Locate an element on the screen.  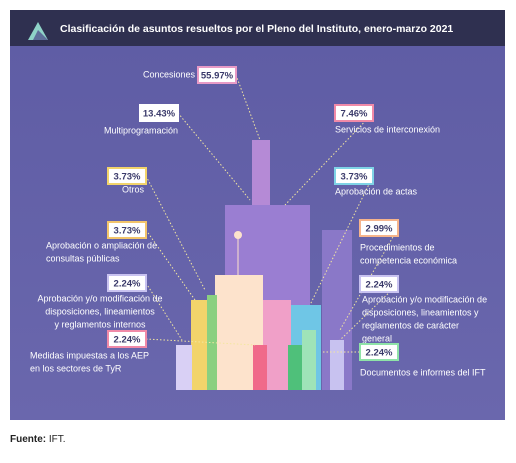
value: 2.99% is located at coordinates (379, 229).